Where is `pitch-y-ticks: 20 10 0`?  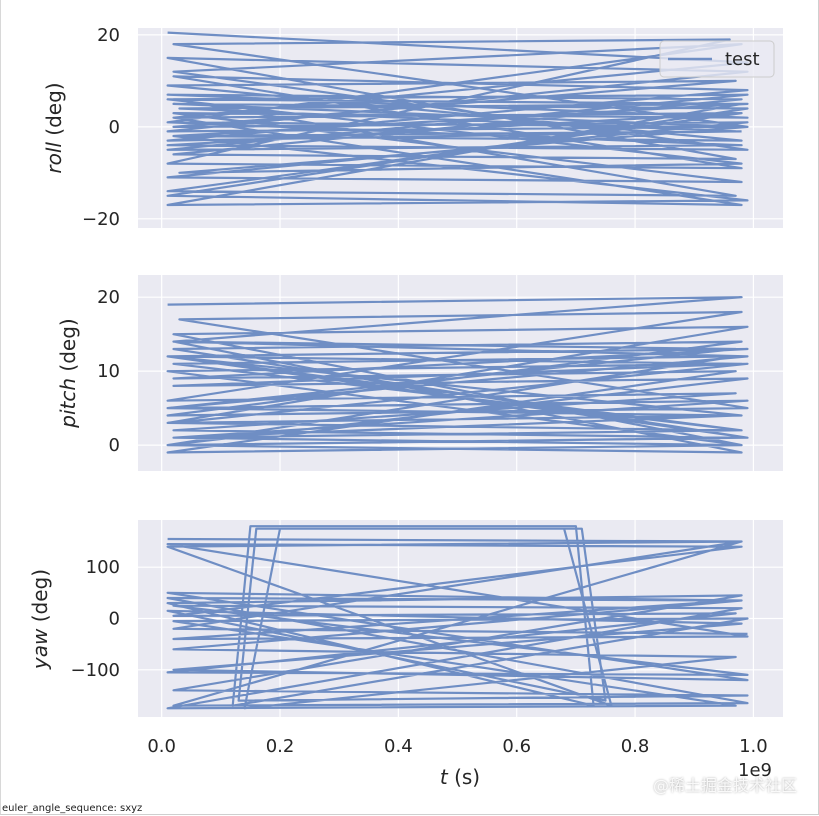 pitch-y-ticks: 20 10 0 is located at coordinates (108, 371).